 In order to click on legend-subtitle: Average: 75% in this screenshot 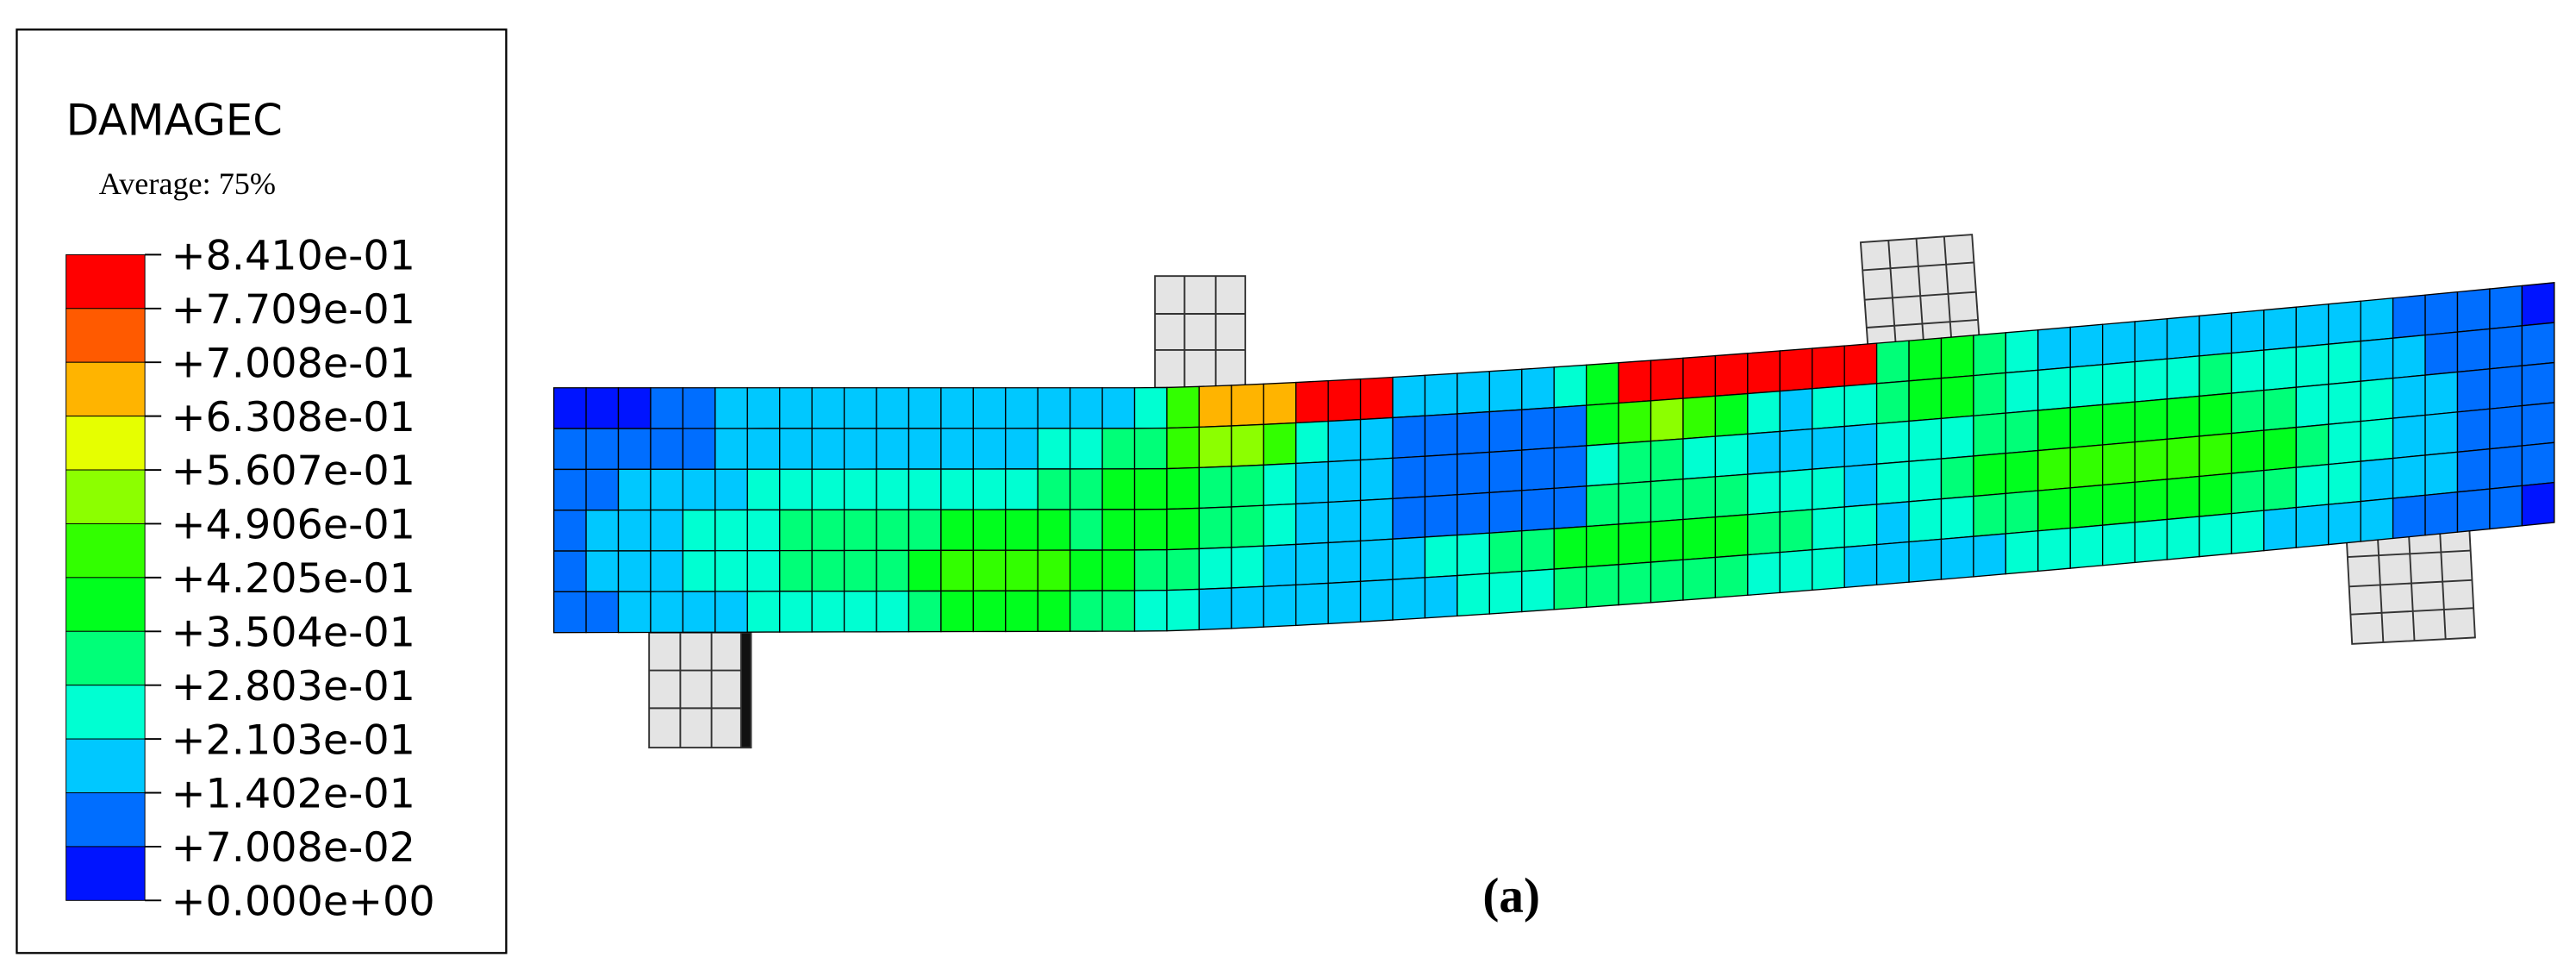, I will do `click(187, 183)`.